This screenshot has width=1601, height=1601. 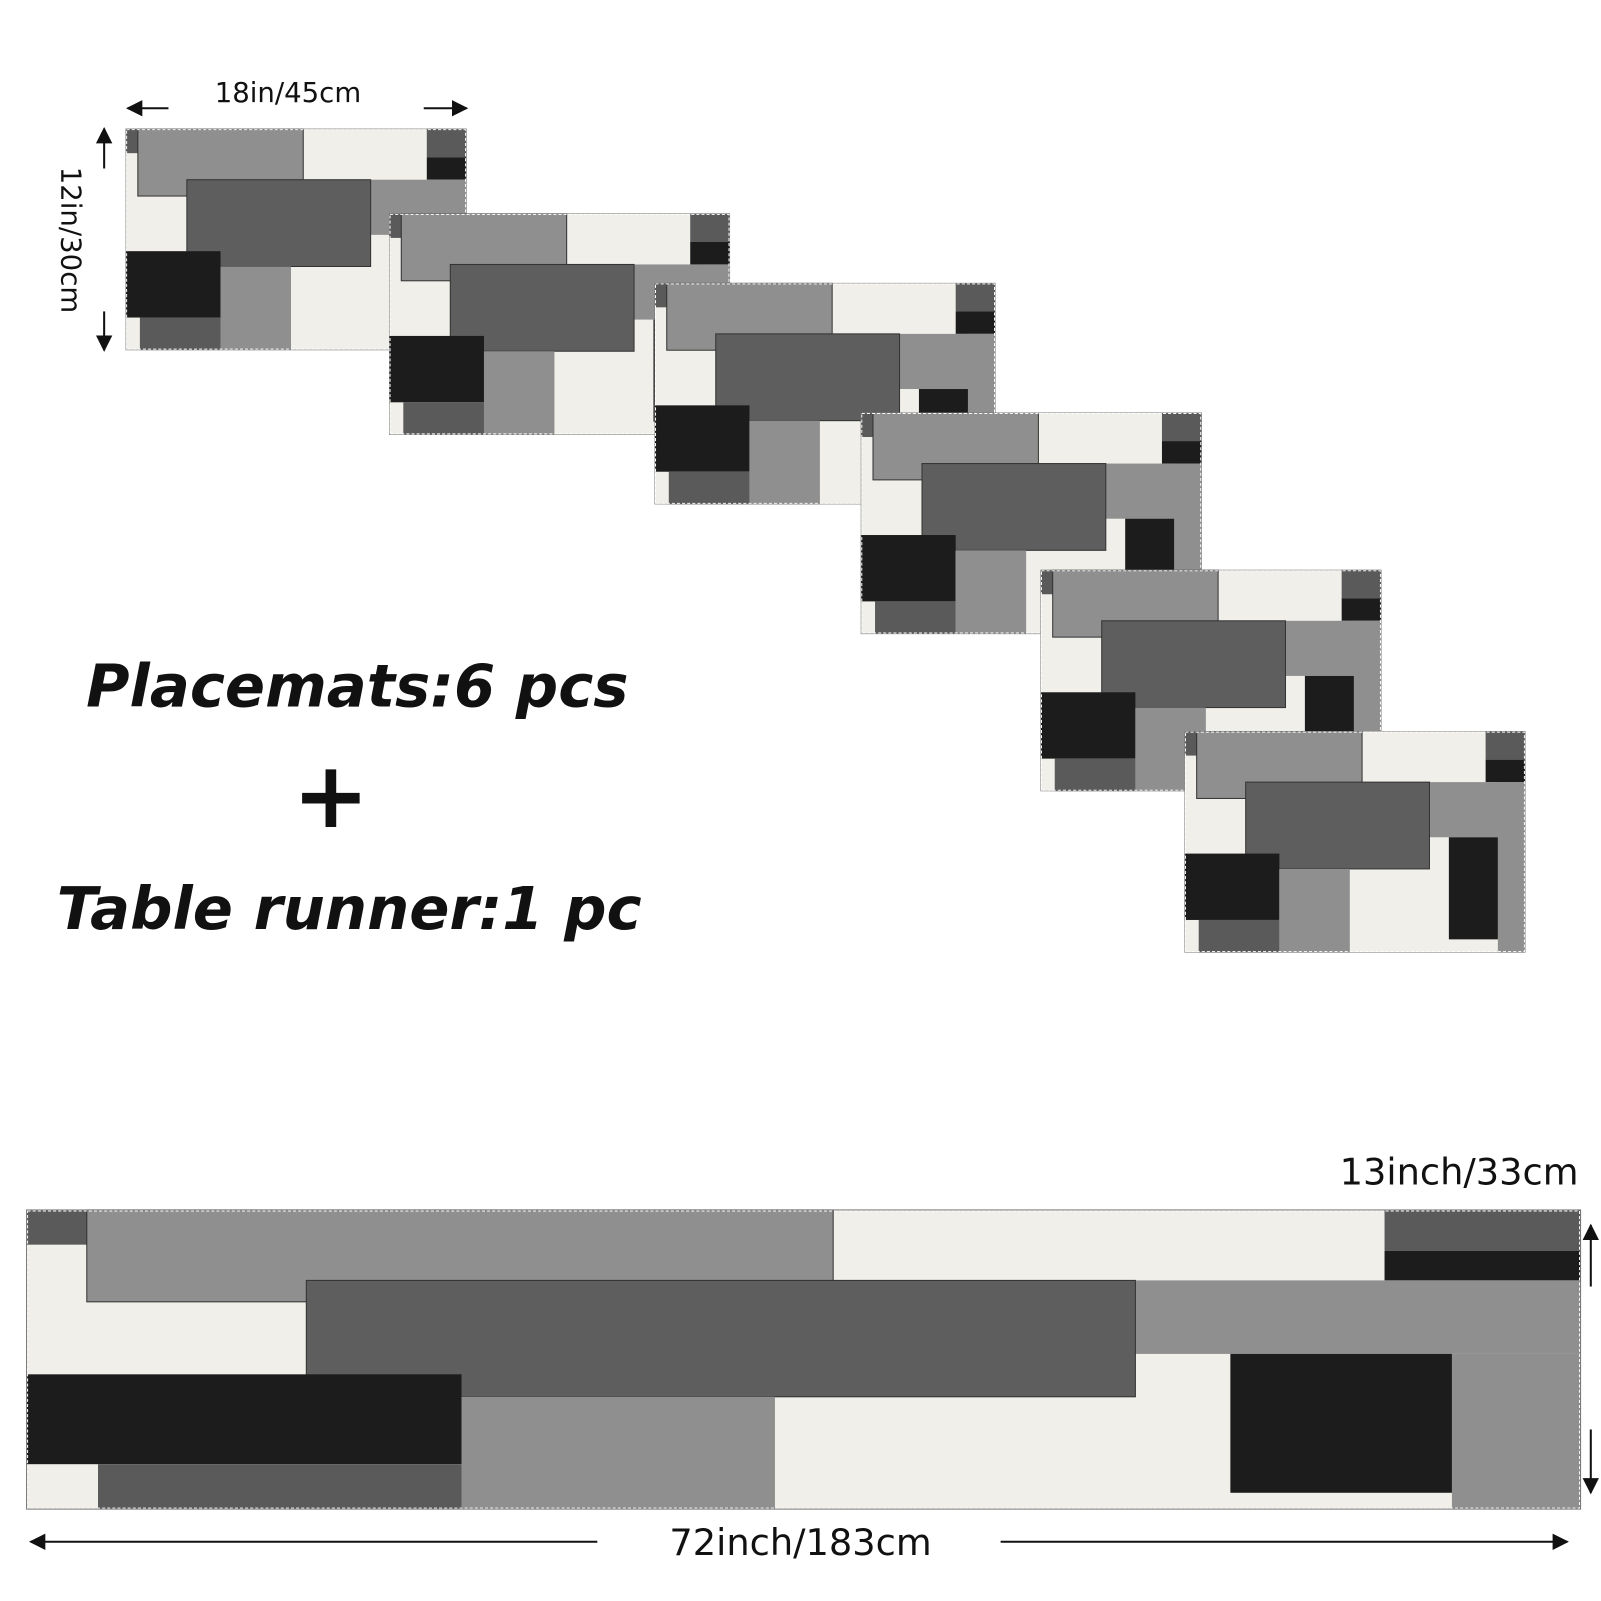 I want to click on placemats-count: Placemats:6 pcs, so click(x=357, y=686).